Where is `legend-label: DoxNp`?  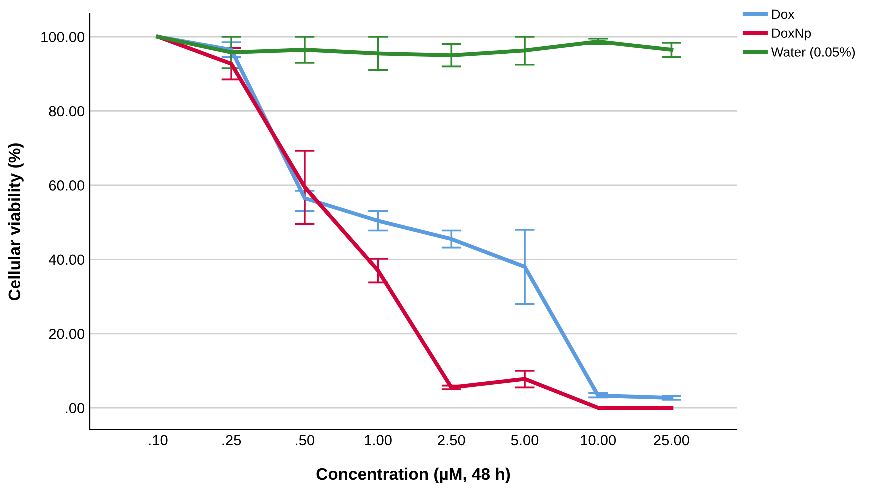 legend-label: DoxNp is located at coordinates (792, 34).